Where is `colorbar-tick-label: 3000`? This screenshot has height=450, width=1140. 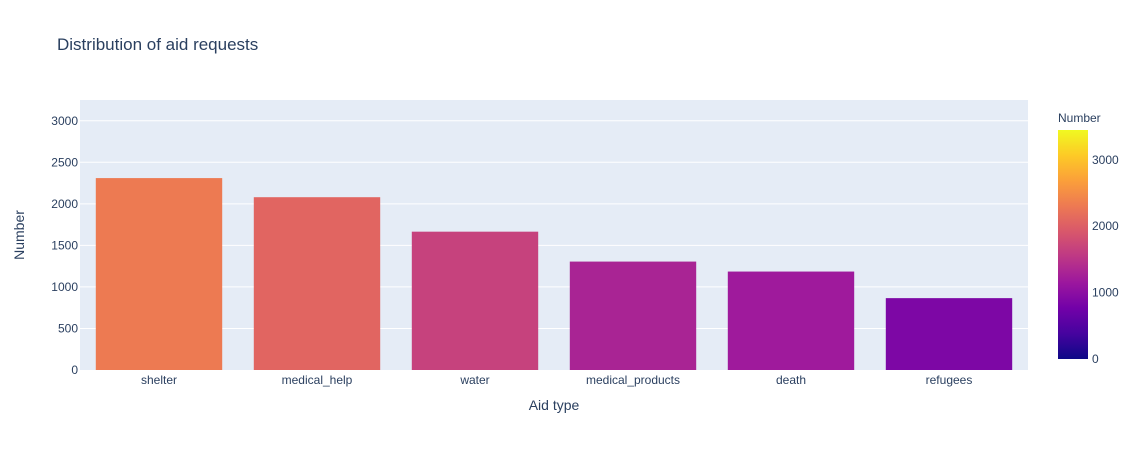
colorbar-tick-label: 3000 is located at coordinates (1105, 160).